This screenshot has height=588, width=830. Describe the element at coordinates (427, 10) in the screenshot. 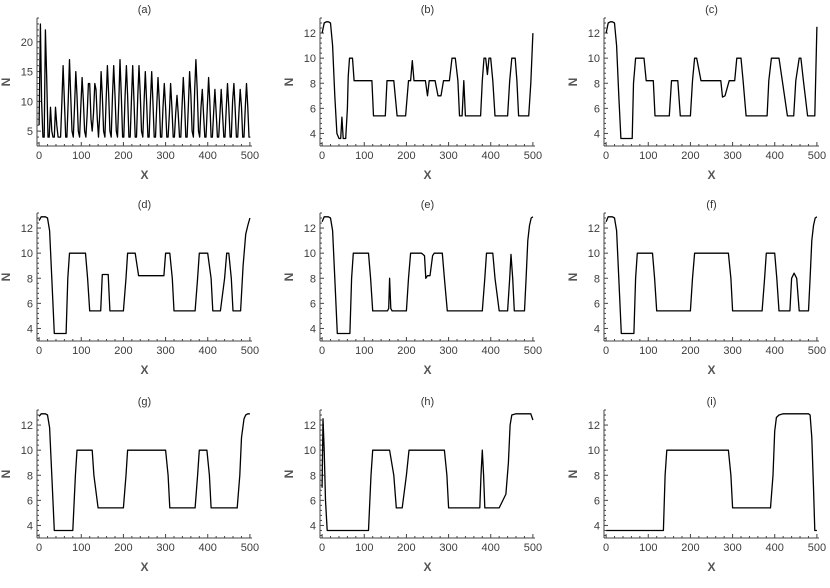

I see `panel-title: (b)` at that location.